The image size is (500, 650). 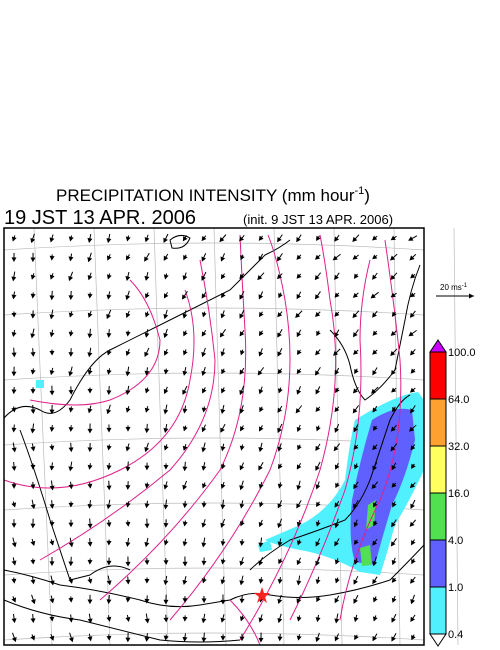 I want to click on wind-scale-label: 20 ms-1, so click(x=454, y=287).